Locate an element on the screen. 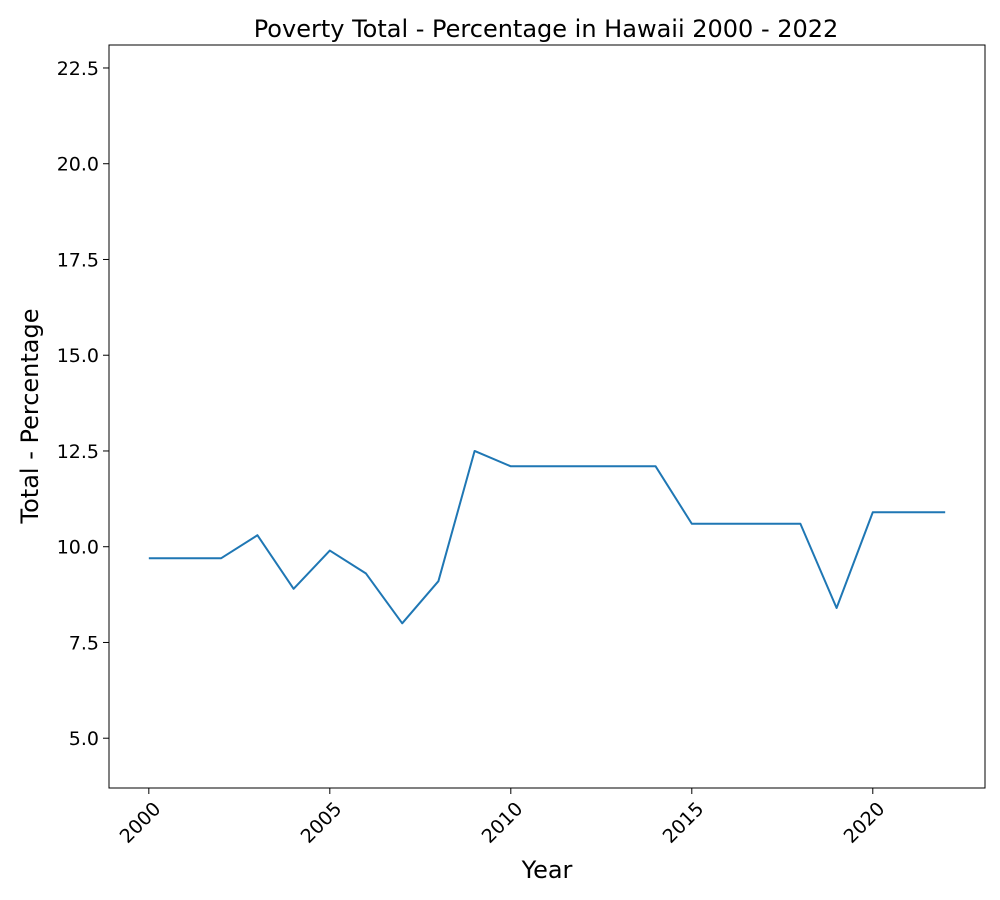  y-axis: 5.0 7.5 10.0 12.5 15.0 17.5 20.0 22.5 is located at coordinates (83, 404).